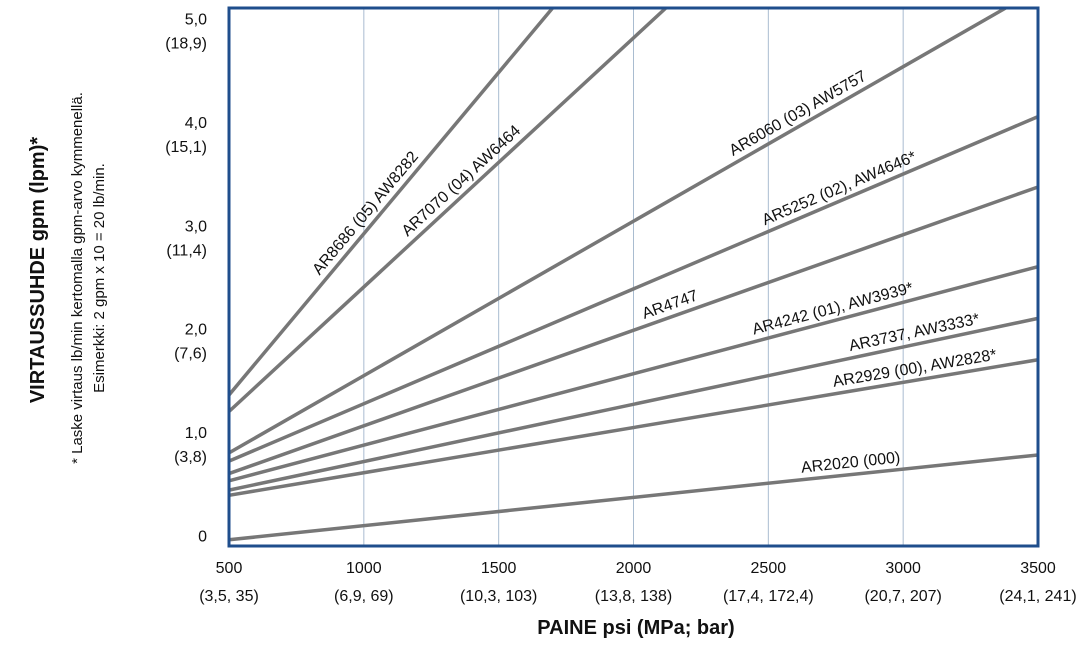 The width and height of the screenshot is (1077, 646). Describe the element at coordinates (229, 596) in the screenshot. I see `x-tick-sublabel-0: (3,5, 35)` at that location.